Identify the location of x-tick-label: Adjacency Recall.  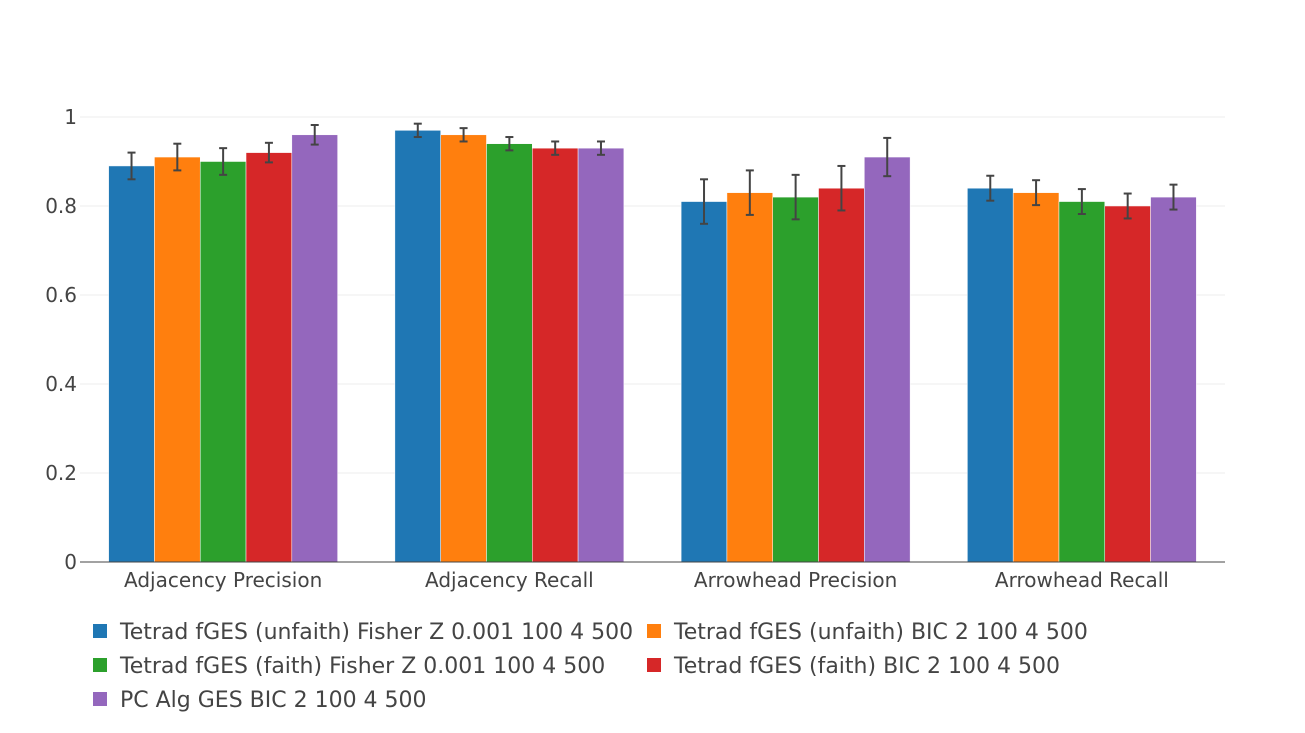
(509, 580).